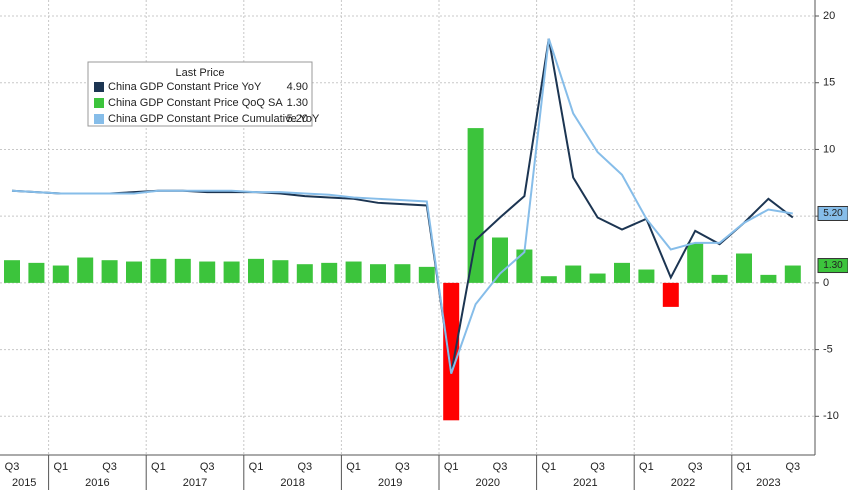  I want to click on legend-label: China GDP Constant Price YoY, so click(185, 87).